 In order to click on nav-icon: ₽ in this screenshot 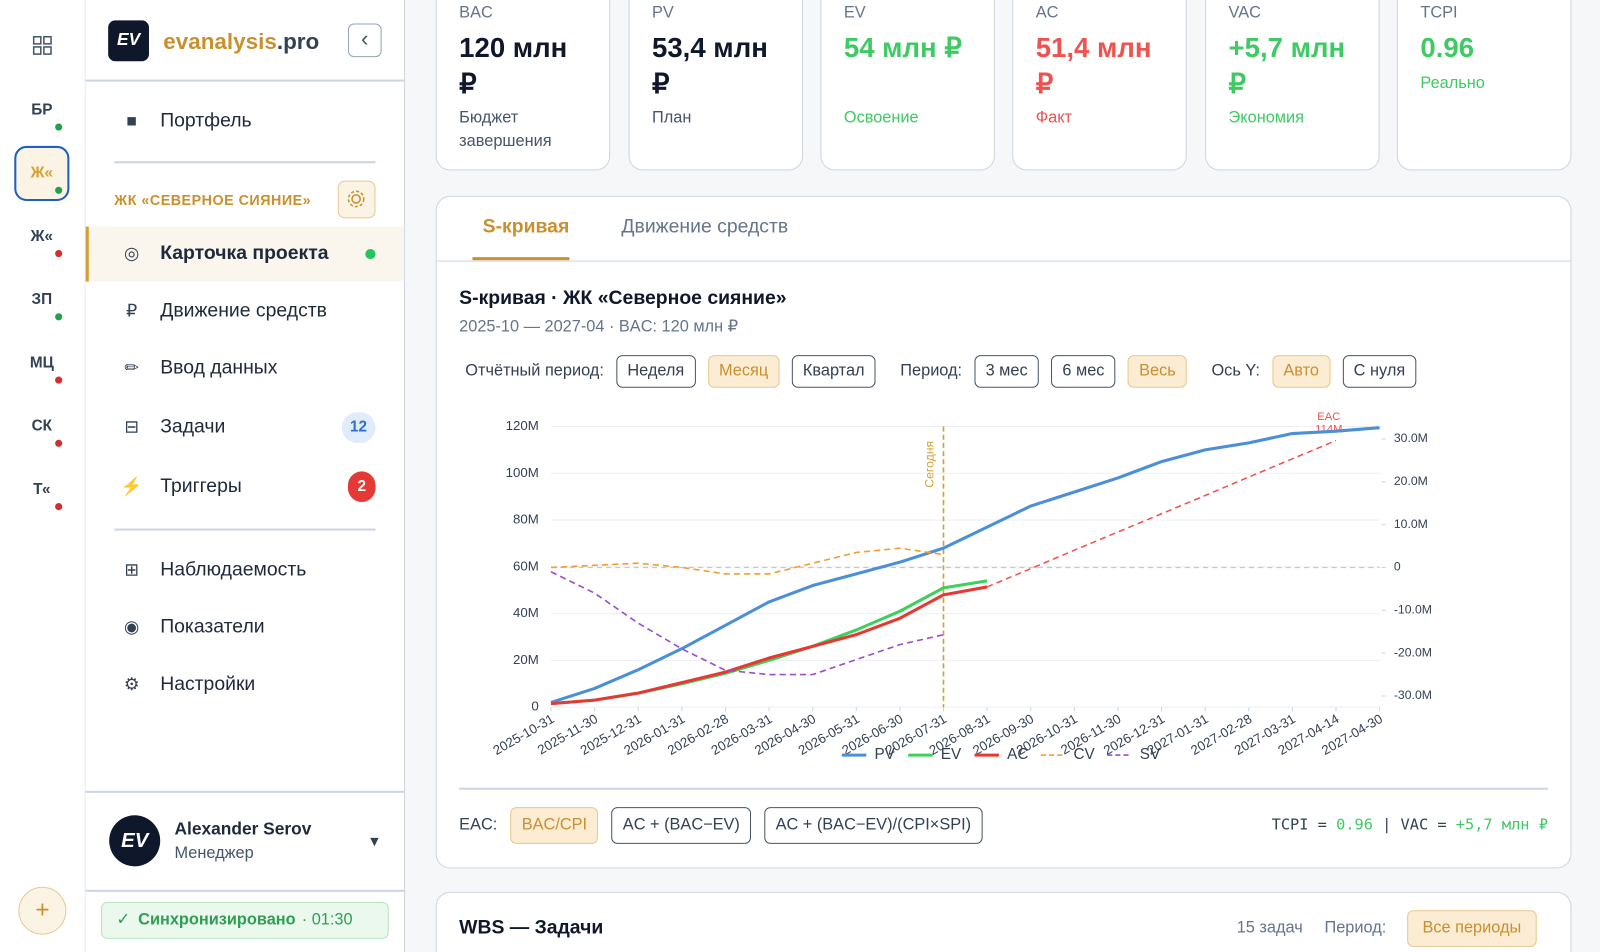, I will do `click(132, 311)`.